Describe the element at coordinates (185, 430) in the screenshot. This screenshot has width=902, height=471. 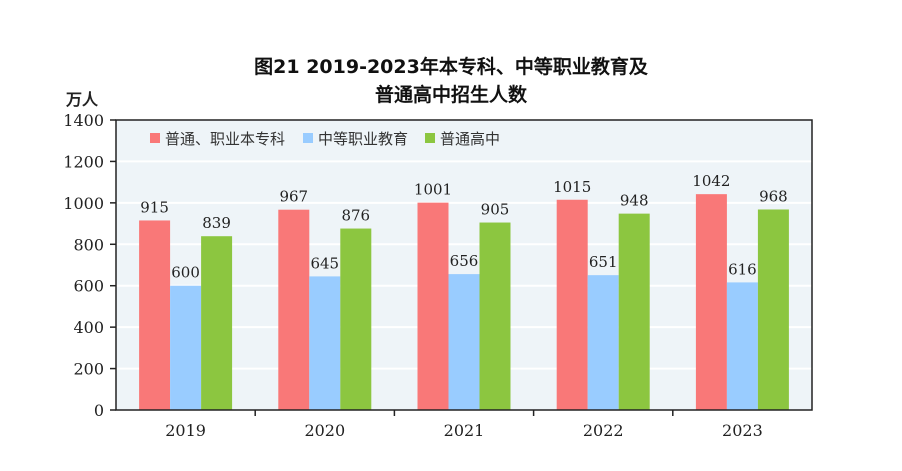
I see `x-tick-label: 2019` at that location.